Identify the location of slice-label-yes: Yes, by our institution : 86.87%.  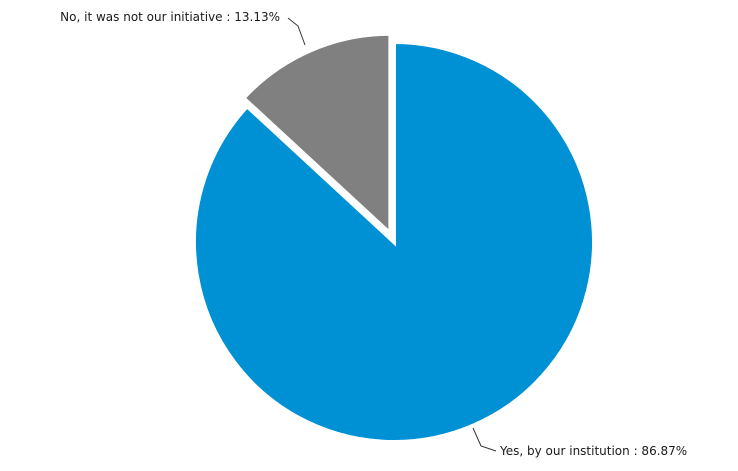
(593, 451).